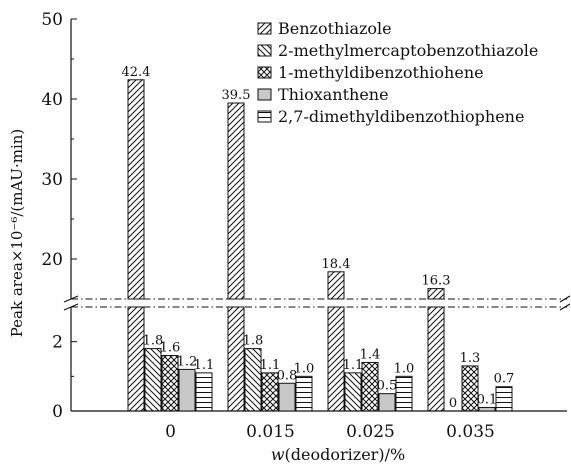 Image resolution: width=571 pixels, height=467 pixels. I want to click on x-tick-label: 0.025, so click(370, 432).